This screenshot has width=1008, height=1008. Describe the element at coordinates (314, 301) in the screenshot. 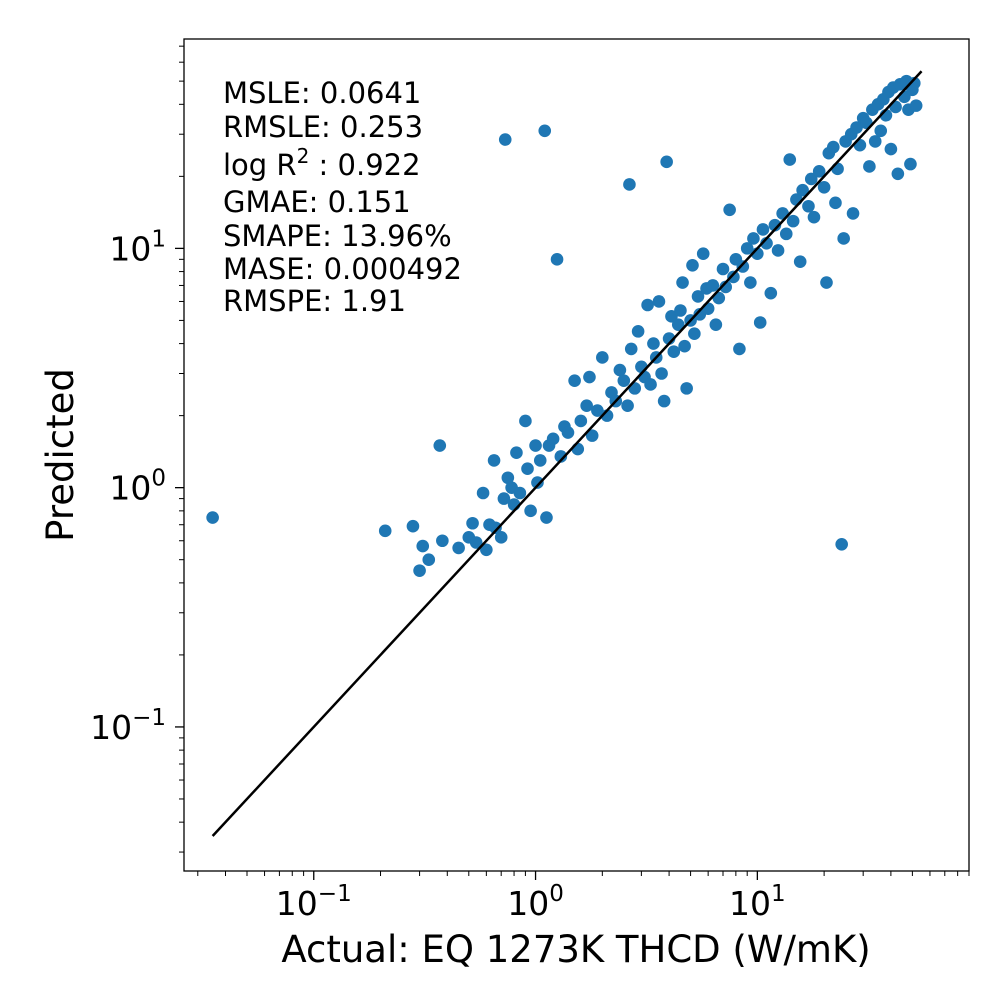

I see `metric-line: RMSPE: 1.91` at that location.